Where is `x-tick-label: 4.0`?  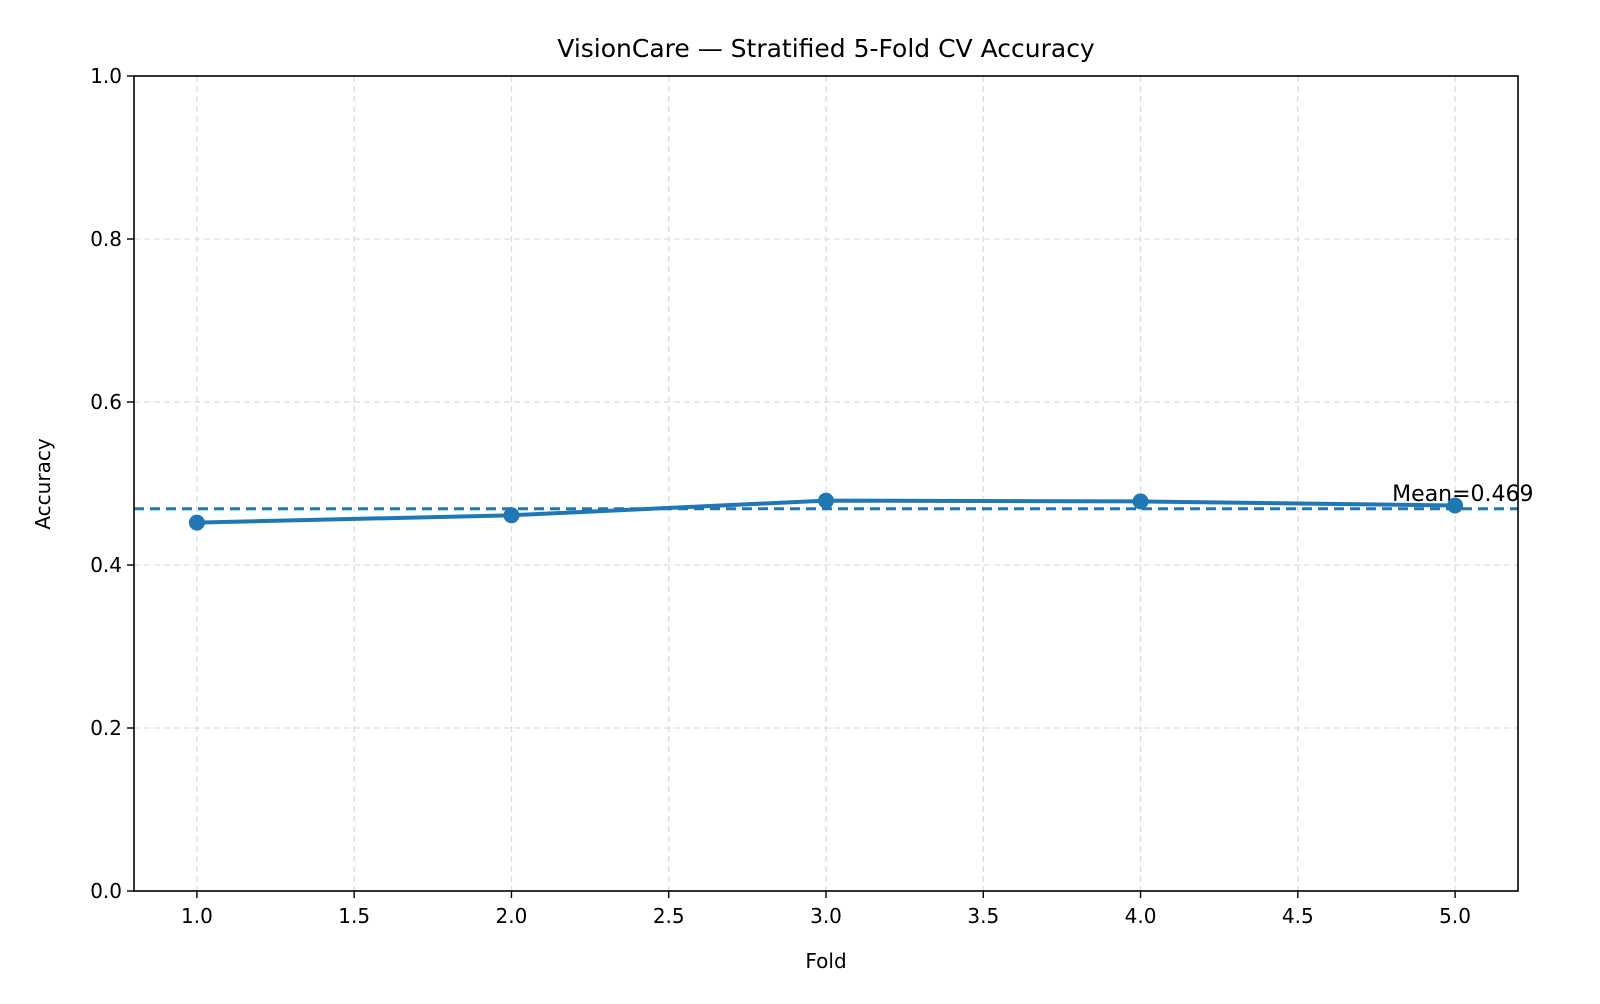
x-tick-label: 4.0 is located at coordinates (1141, 916).